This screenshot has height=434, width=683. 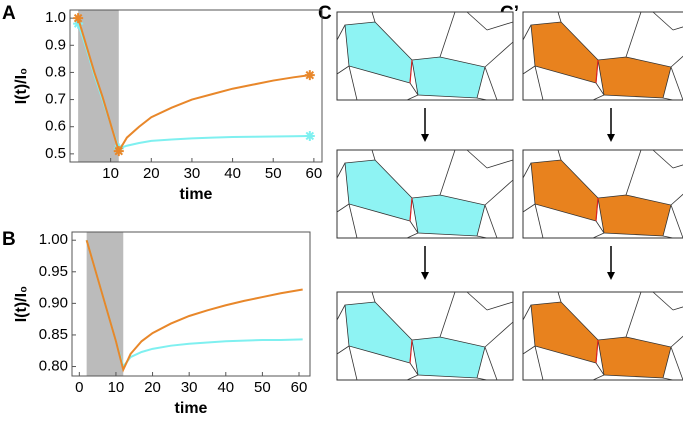 What do you see at coordinates (55, 71) in the screenshot?
I see `y-tick-label: 0.8` at bounding box center [55, 71].